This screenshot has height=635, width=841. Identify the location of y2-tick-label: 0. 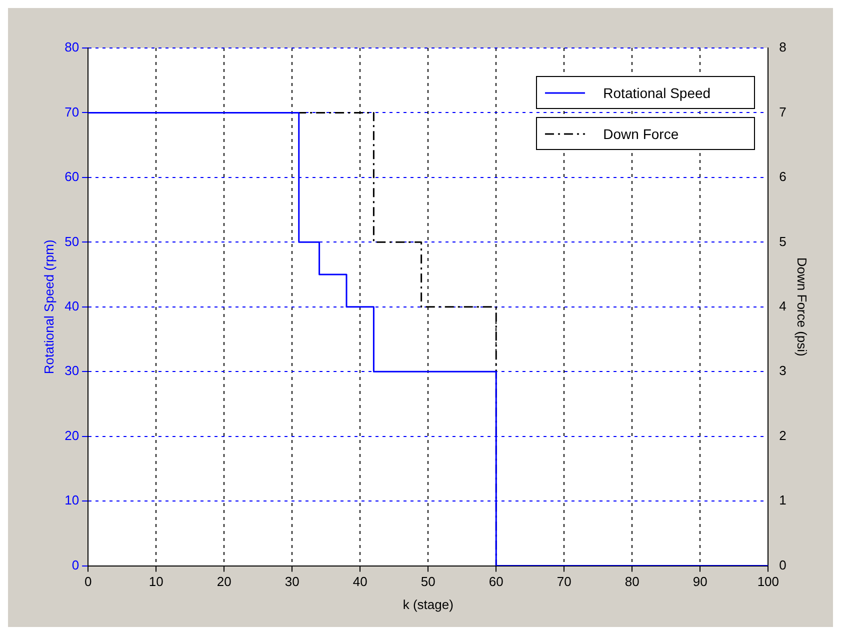
(782, 564).